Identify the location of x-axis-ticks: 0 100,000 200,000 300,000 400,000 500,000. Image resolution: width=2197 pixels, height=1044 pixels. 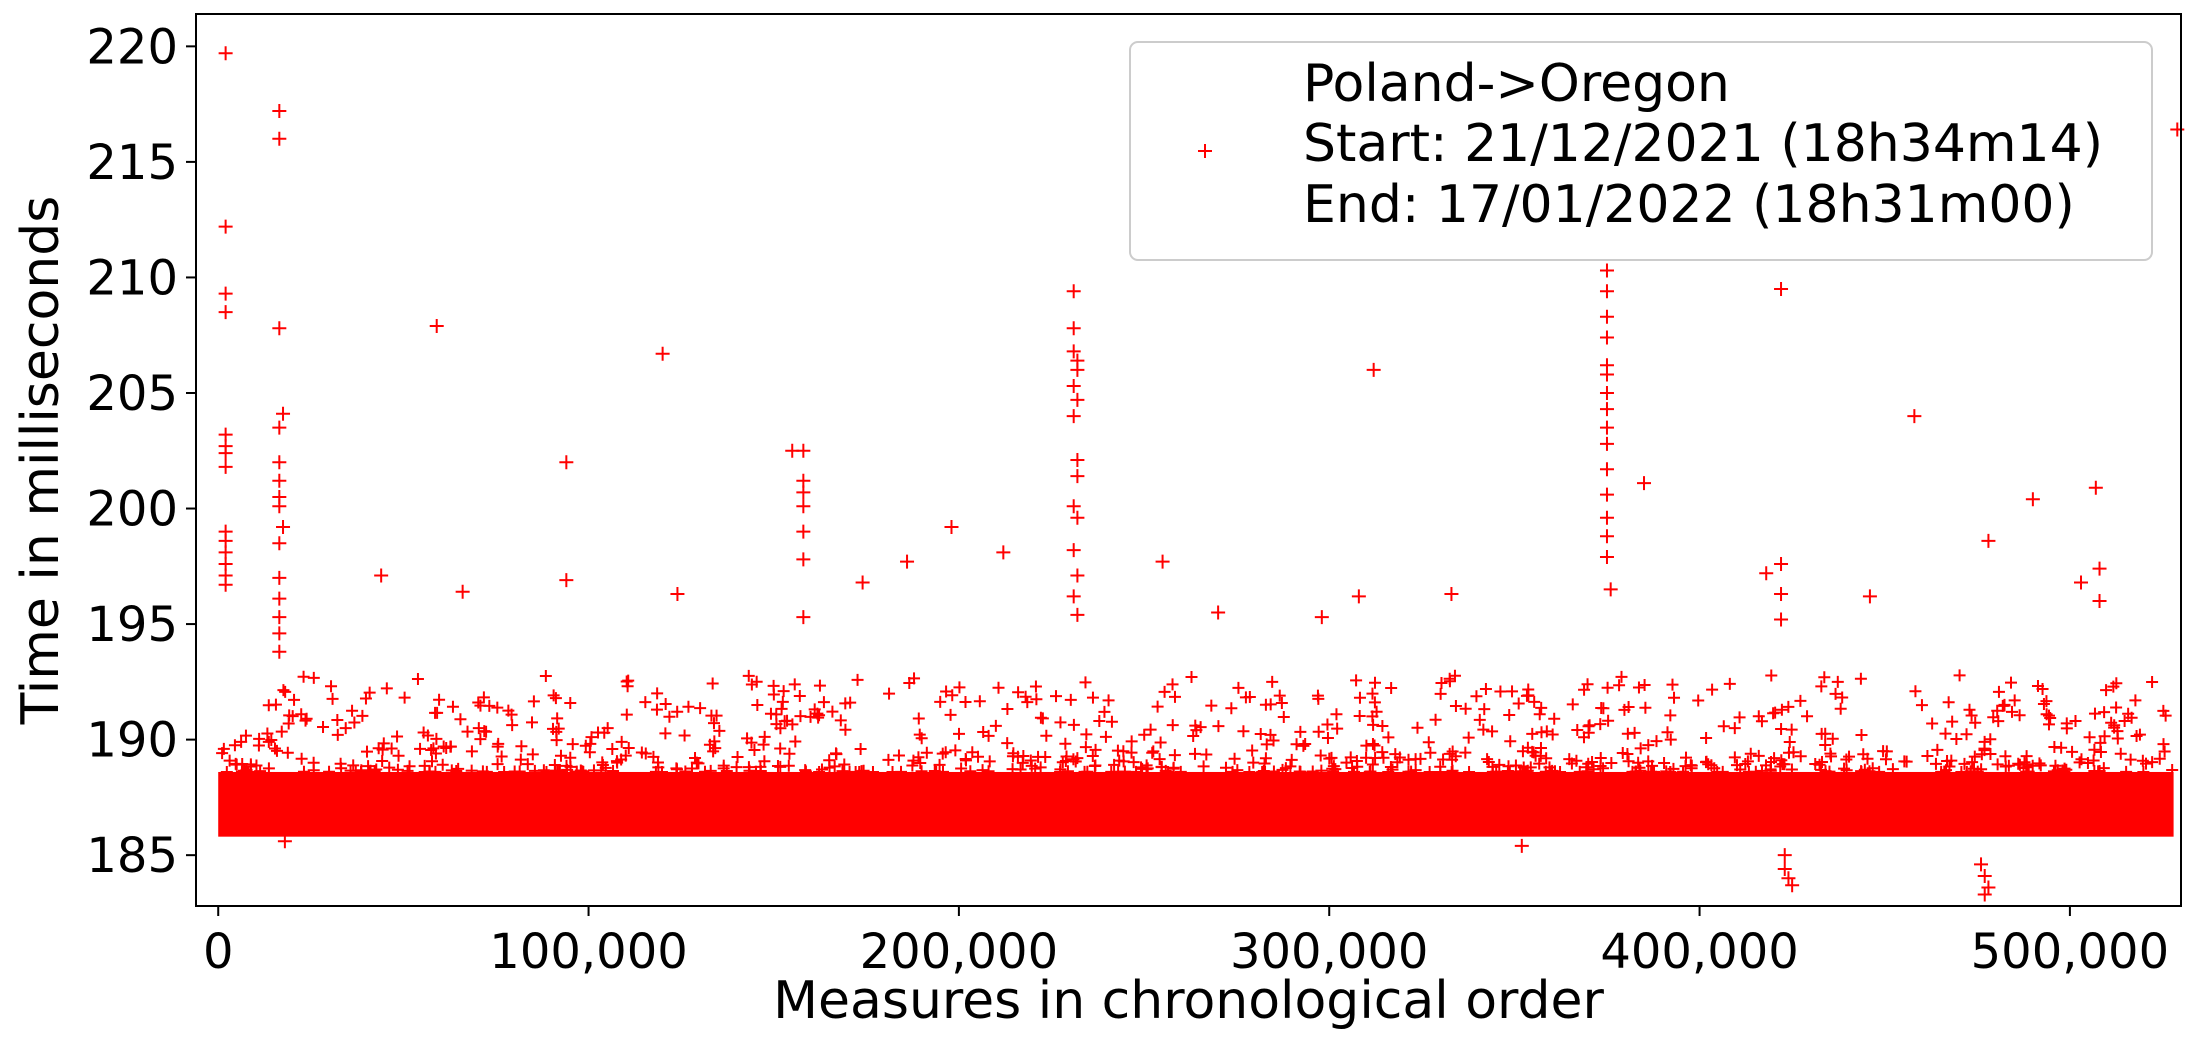
(1186, 943).